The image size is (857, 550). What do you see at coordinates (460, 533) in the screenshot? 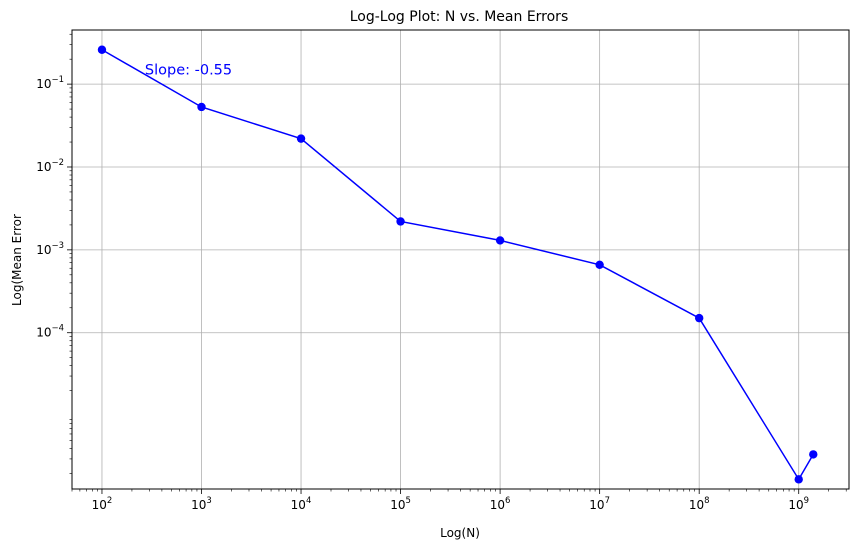
I see `x-axis-label: Log(N)` at bounding box center [460, 533].